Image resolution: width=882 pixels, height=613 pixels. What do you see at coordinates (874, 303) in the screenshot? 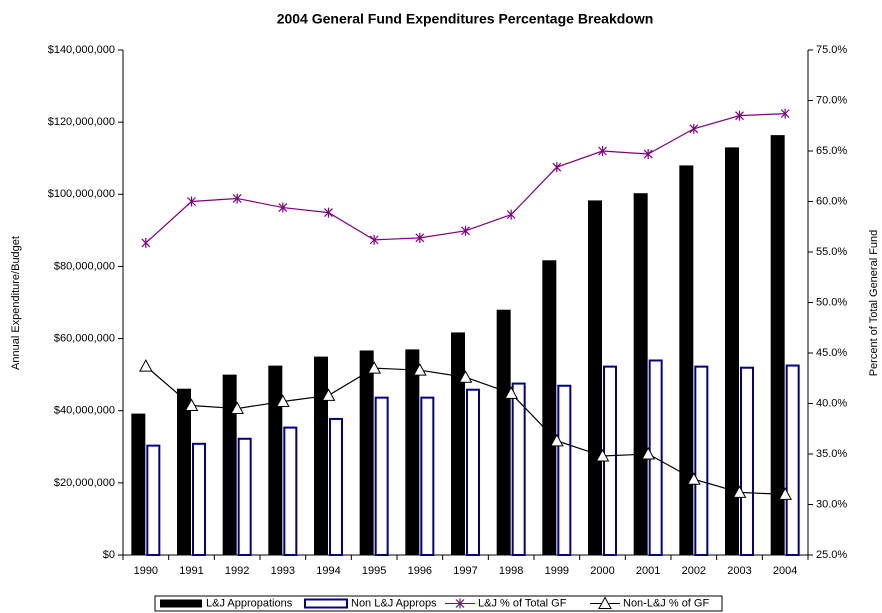
I see `y2-axis-label: Percent of Total General Fund` at bounding box center [874, 303].